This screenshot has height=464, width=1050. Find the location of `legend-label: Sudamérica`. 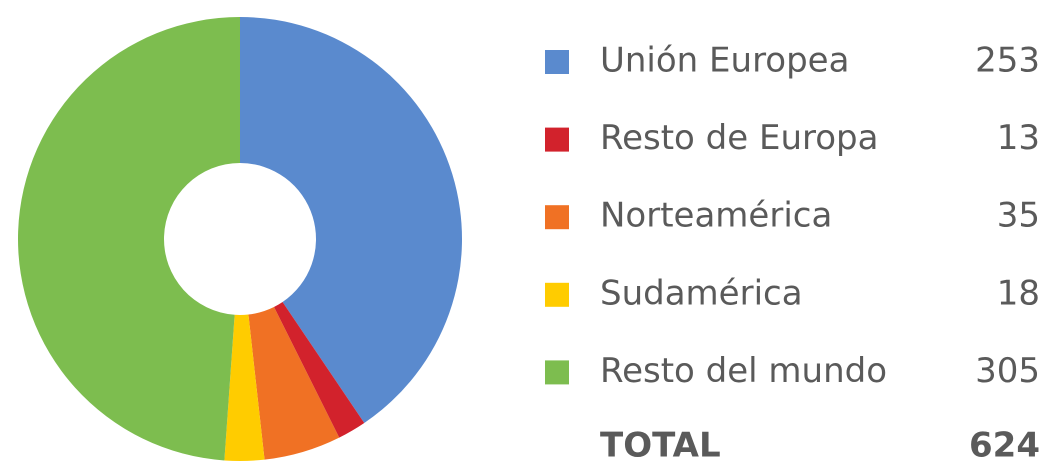

legend-label: Sudamérica is located at coordinates (701, 293).